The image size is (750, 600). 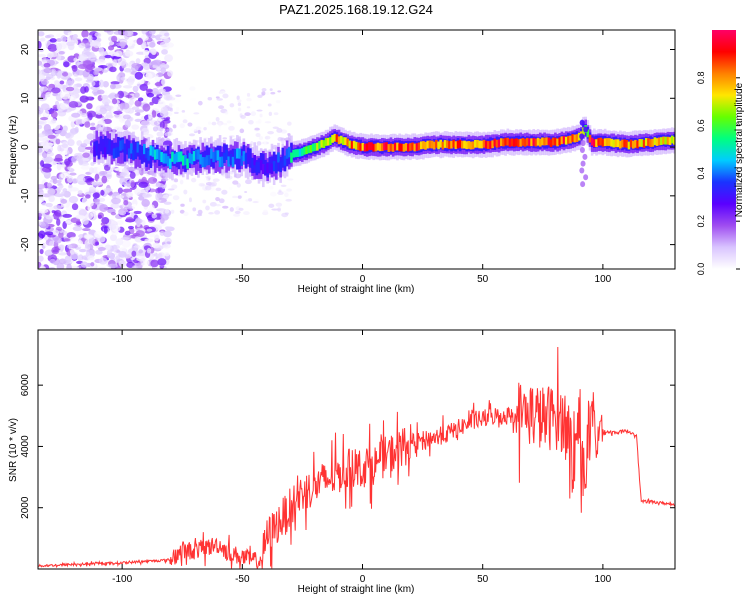 What do you see at coordinates (25, 98) in the screenshot?
I see `spectrogram-y-tick-label: 10` at bounding box center [25, 98].